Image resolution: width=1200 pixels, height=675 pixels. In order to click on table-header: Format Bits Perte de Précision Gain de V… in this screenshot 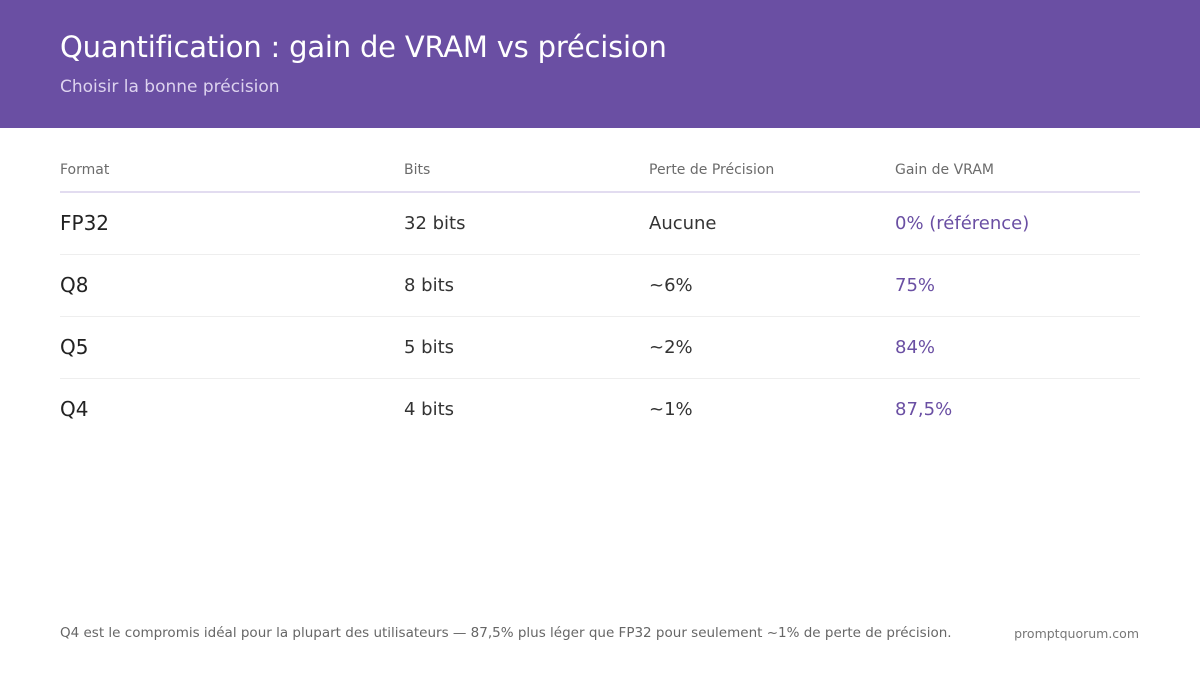, I will do `click(600, 171)`.